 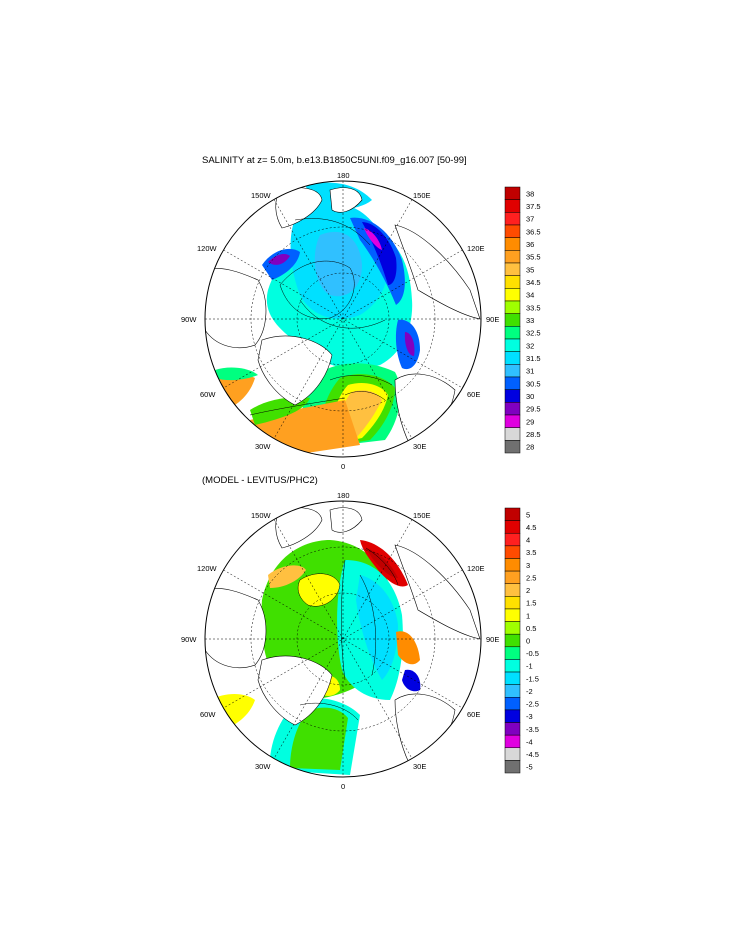 What do you see at coordinates (411, 680) in the screenshot?
I see `difference-field-kara-neg` at bounding box center [411, 680].